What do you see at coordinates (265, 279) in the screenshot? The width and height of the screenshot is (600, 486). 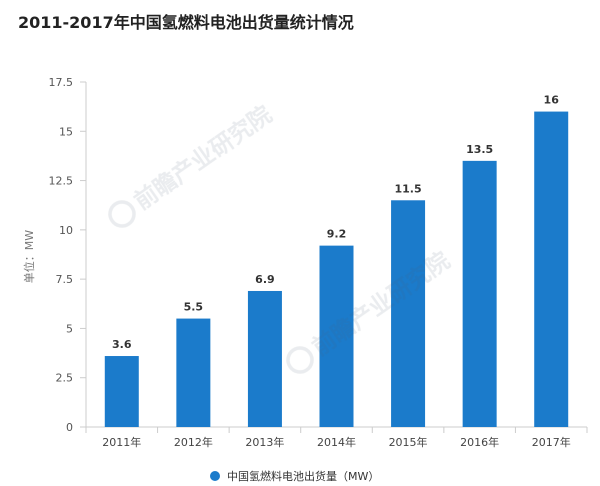 I see `data-label: 6.9` at bounding box center [265, 279].